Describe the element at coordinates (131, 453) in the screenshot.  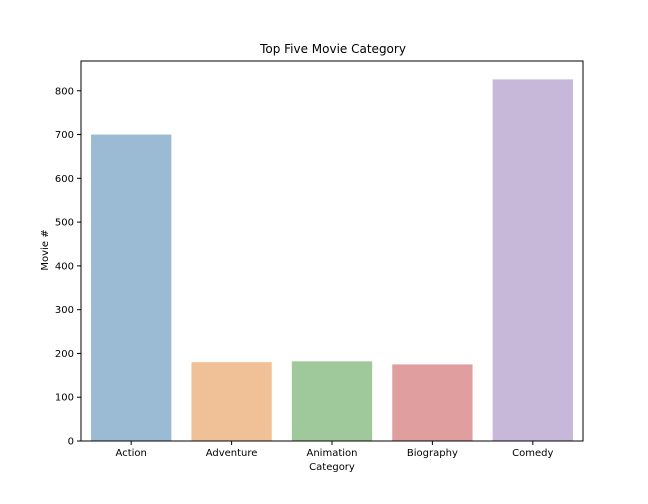
I see `x-tick-label: Action` at that location.